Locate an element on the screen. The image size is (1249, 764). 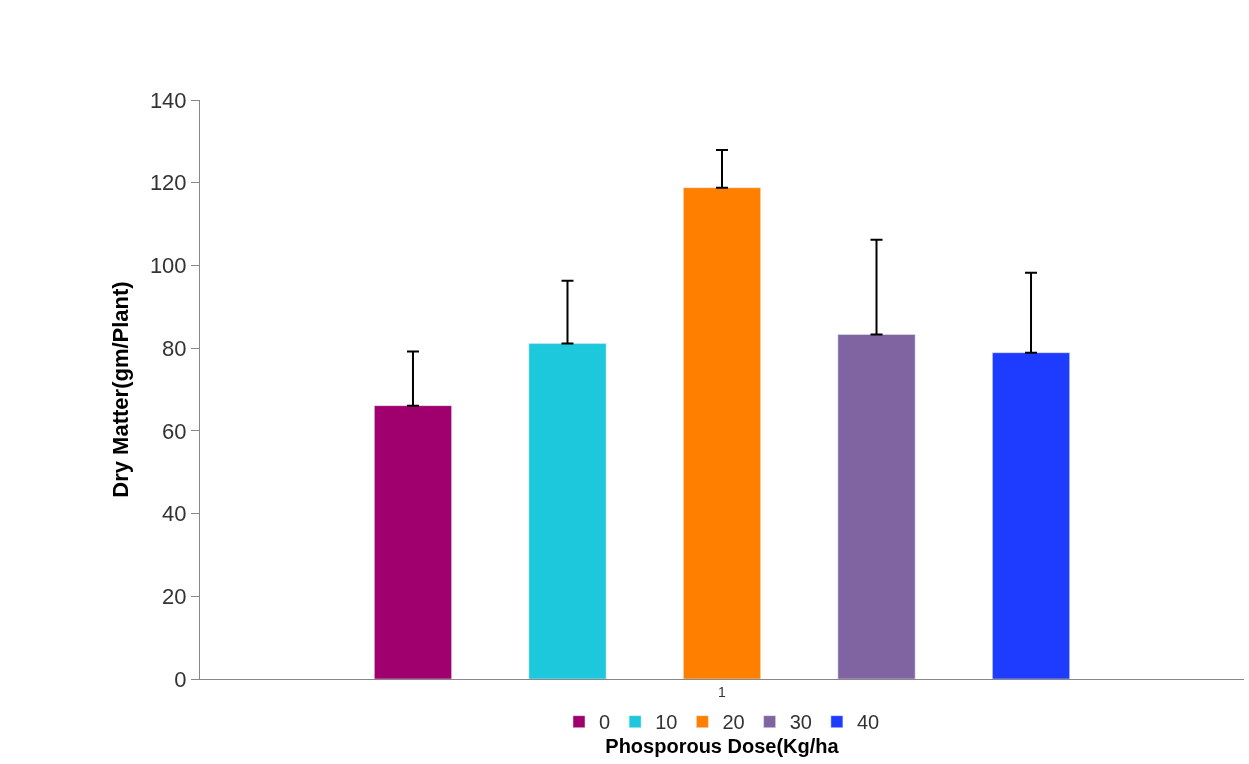
x-axis-title: Phosporous Dose(Kg/ha is located at coordinates (722, 746).